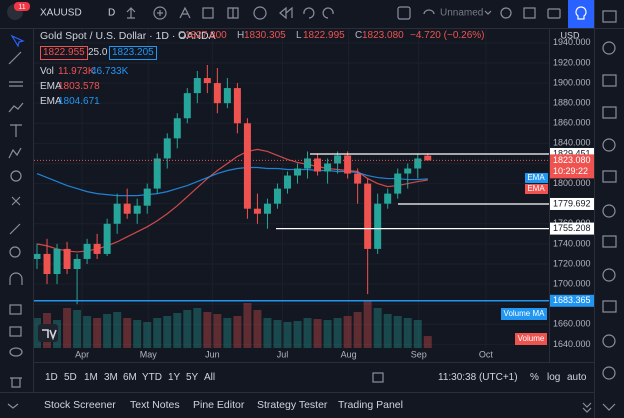 The height and width of the screenshot is (418, 624). I want to click on collapse, so click(609, 407).